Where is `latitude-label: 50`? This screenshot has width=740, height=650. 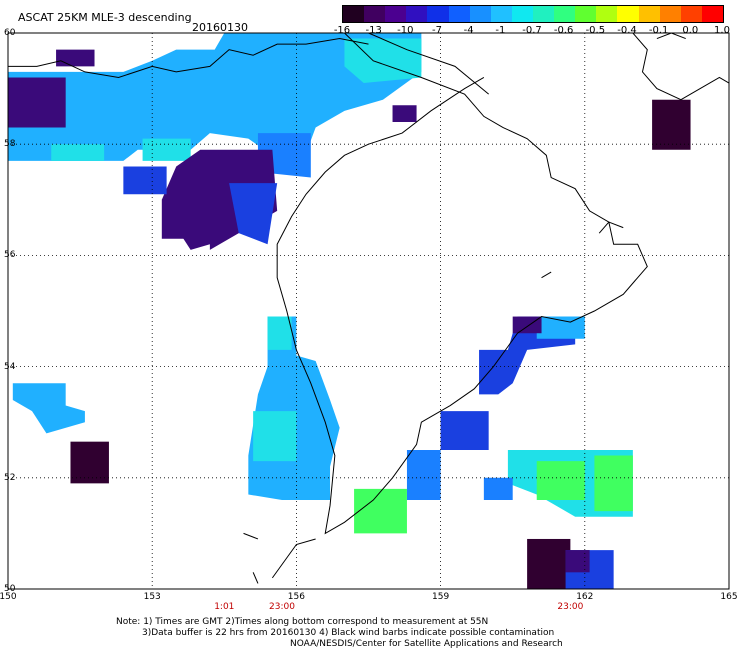 latitude-label: 50 is located at coordinates (10, 589).